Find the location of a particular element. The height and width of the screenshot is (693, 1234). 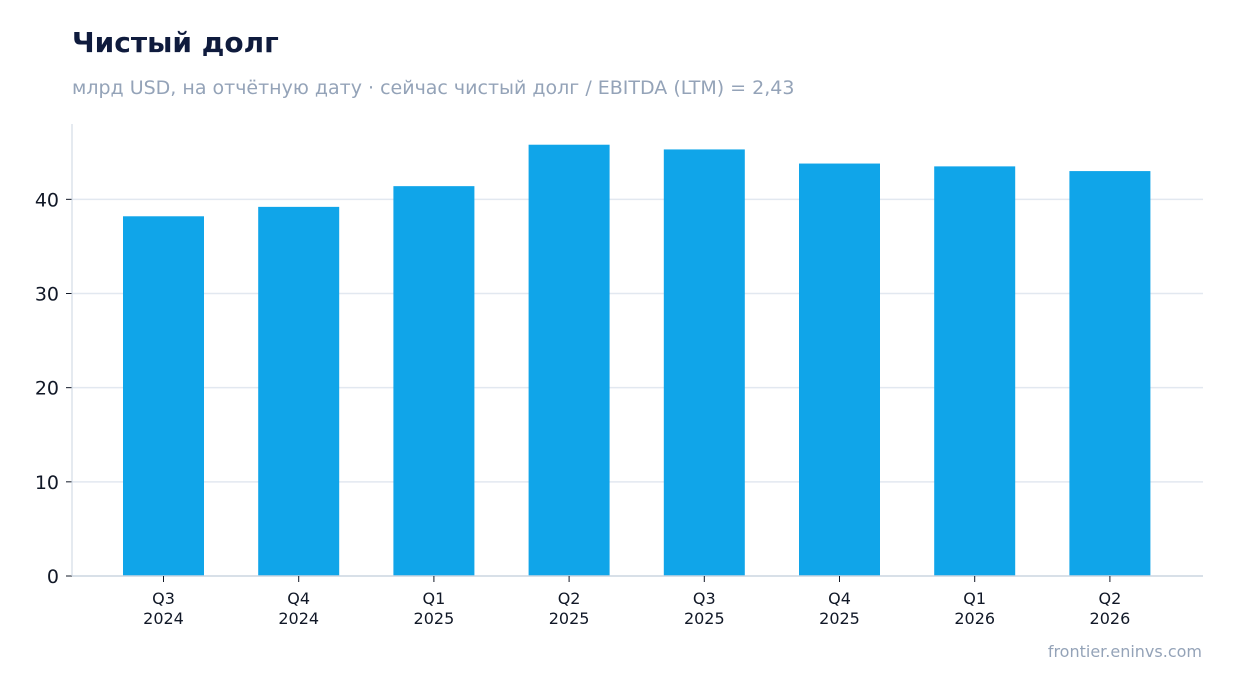

x-tick-label: Q1 2026 is located at coordinates (974, 608).